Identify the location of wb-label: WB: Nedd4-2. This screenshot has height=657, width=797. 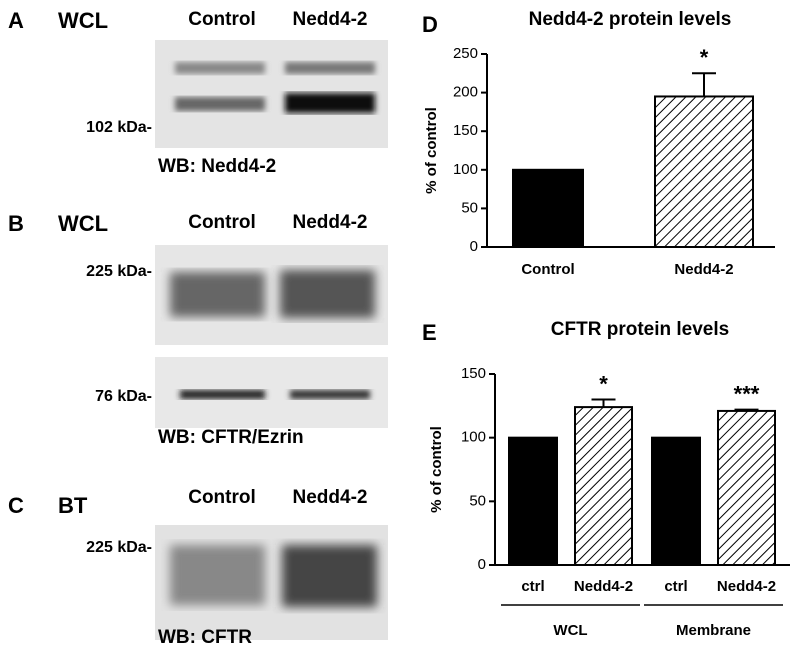
(217, 166).